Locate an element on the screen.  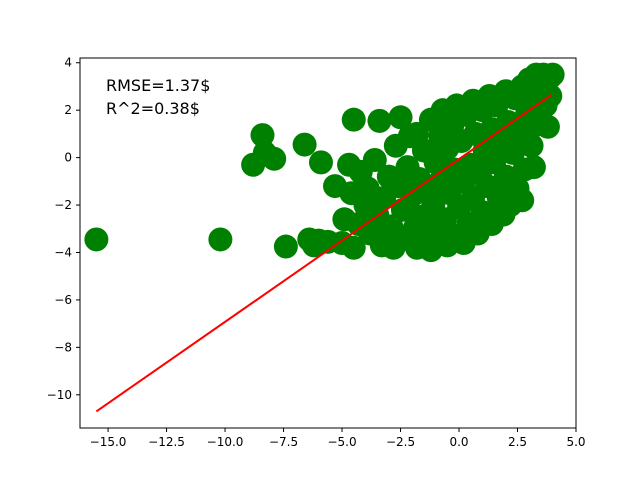
x-axis: −15.0 −12.5 −10.0 −7.5 −5.0 −2.5 0.0 2.5 5.0 is located at coordinates (338, 438).